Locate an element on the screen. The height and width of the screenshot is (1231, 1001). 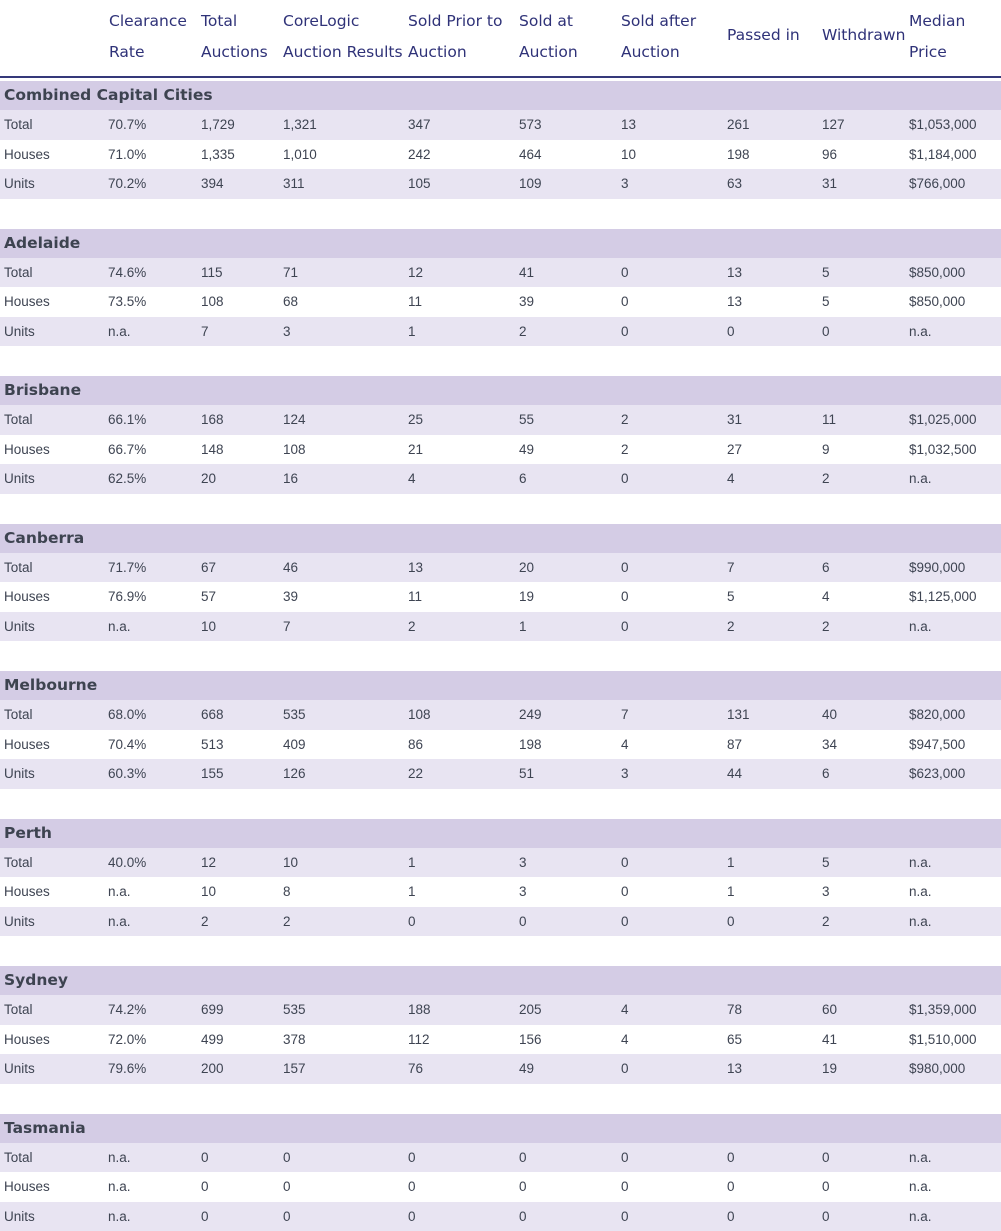
cell-passed: 27 is located at coordinates (734, 449).